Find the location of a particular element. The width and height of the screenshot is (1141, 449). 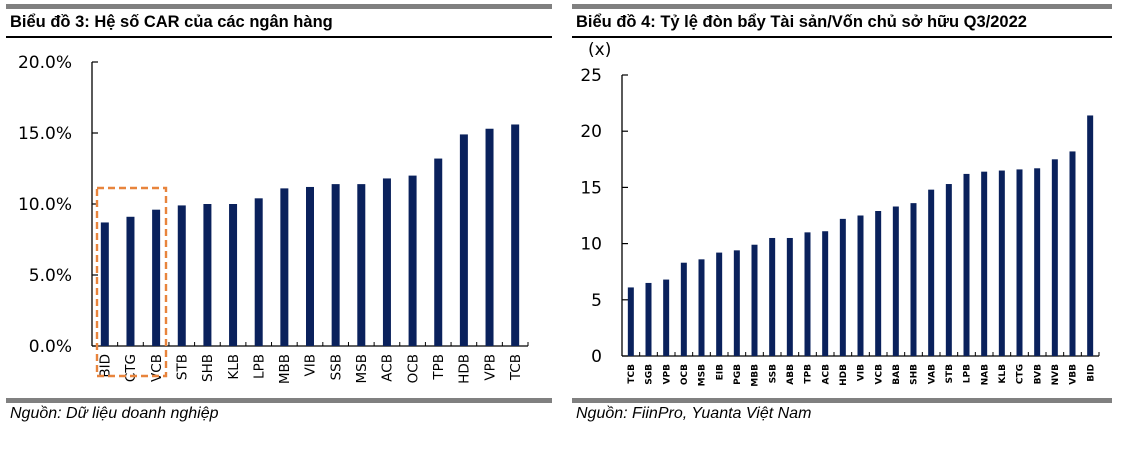

y-tick-label: 15.0% is located at coordinates (45, 134).